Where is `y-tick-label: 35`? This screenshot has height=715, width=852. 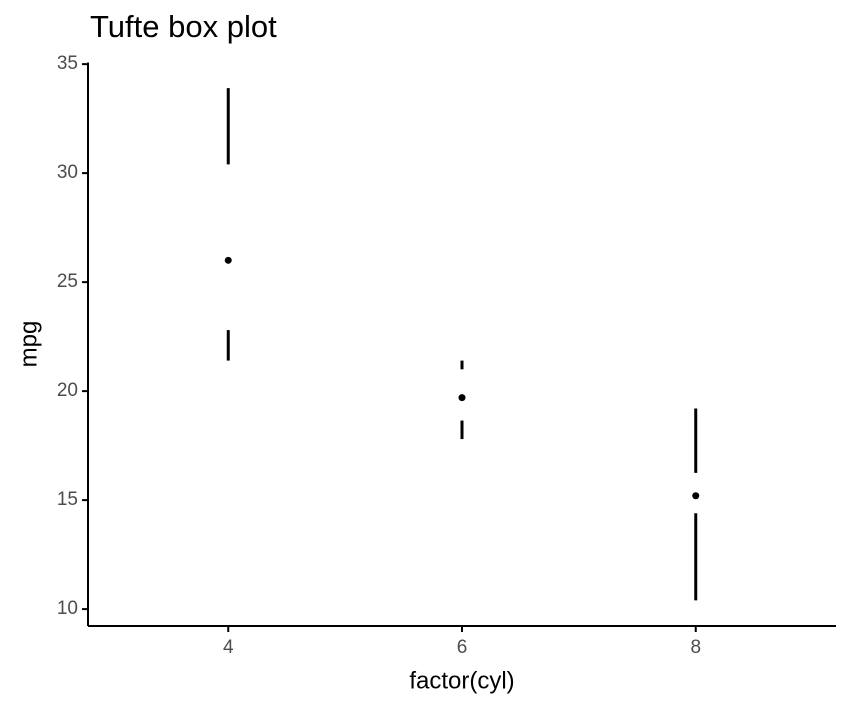
y-tick-label: 35 is located at coordinates (67, 63).